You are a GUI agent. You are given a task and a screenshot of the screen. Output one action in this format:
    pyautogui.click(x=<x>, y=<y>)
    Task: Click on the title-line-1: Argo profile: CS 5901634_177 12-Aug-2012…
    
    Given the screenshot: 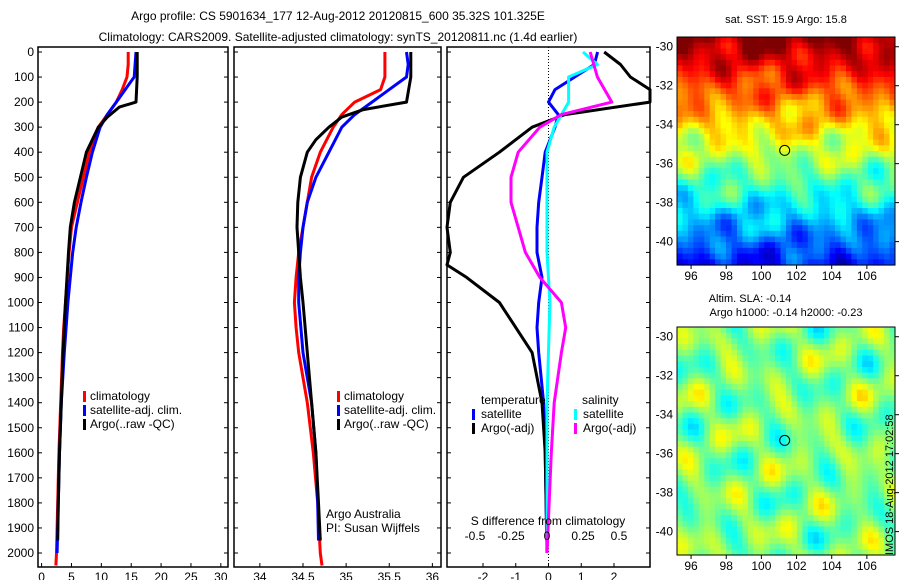 What is the action you would take?
    pyautogui.click(x=338, y=16)
    